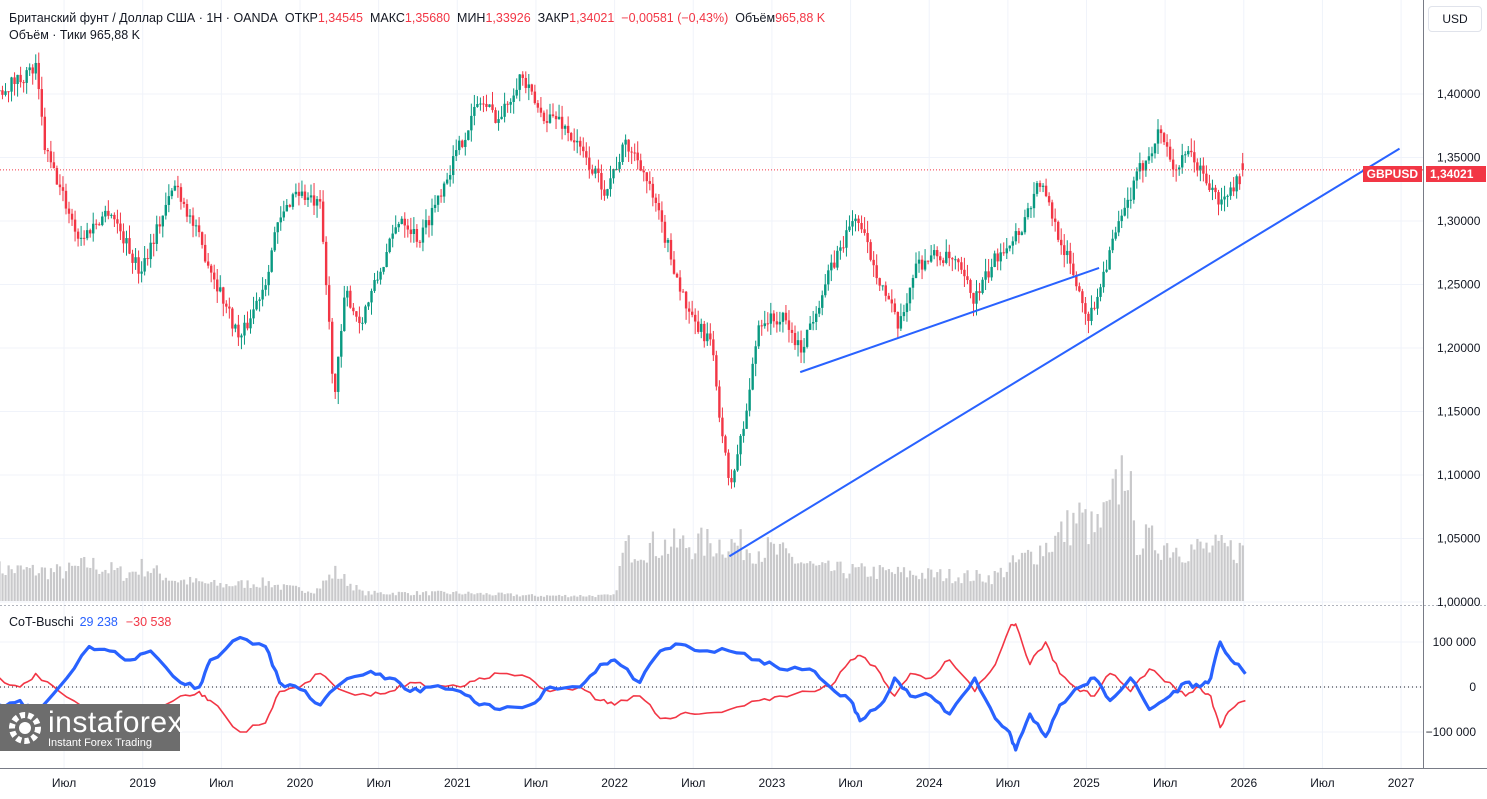 This screenshot has height=799, width=1487. I want to click on gear-logo-icon, so click(25, 728).